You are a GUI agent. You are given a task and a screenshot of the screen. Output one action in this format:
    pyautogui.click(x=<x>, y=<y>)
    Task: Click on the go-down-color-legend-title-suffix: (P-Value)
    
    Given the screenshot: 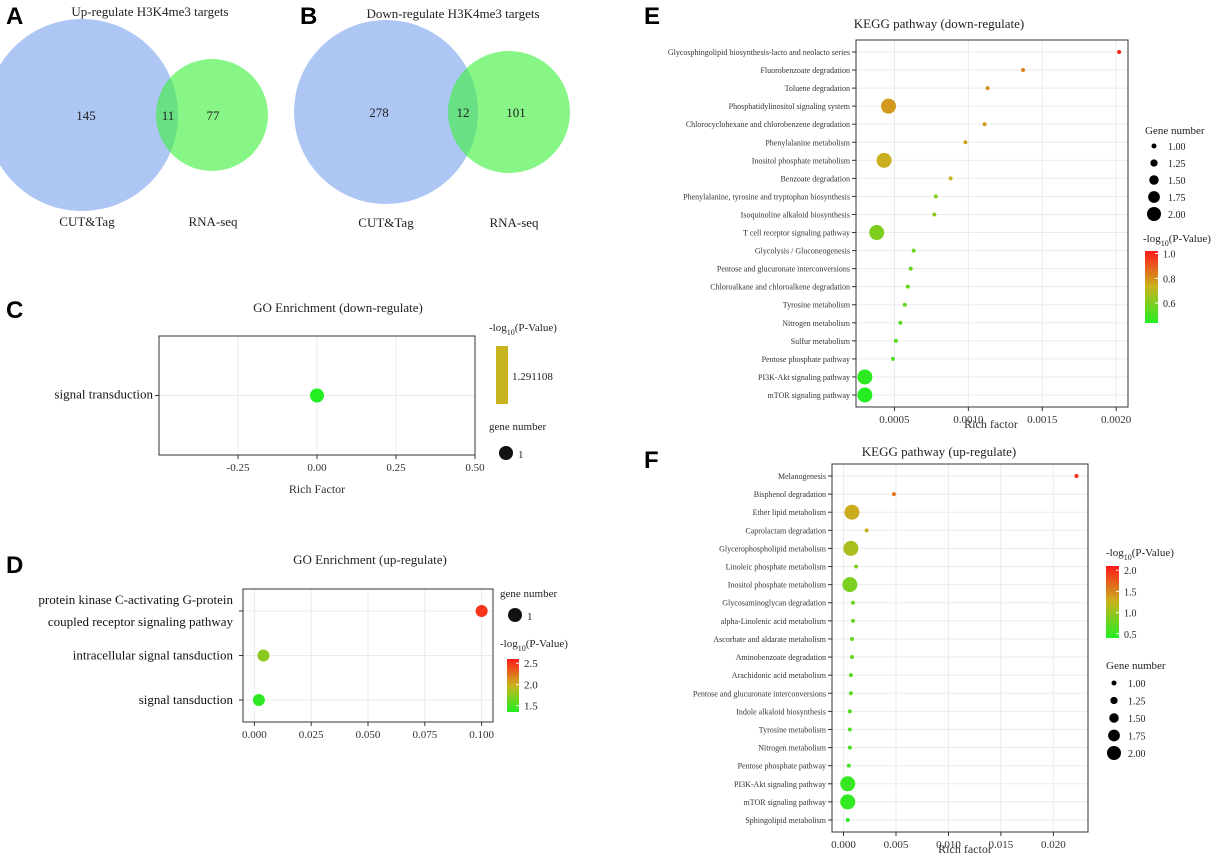 What is the action you would take?
    pyautogui.click(x=536, y=328)
    